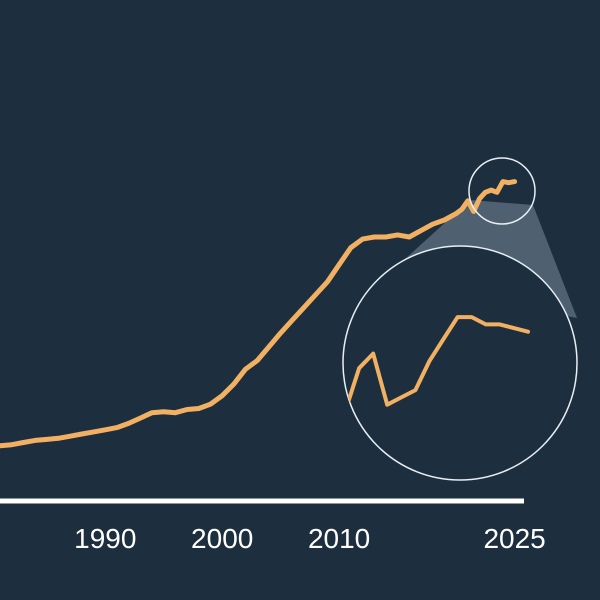 This screenshot has width=600, height=600. Describe the element at coordinates (436, 364) in the screenshot. I see `zoom-inset-line` at that location.